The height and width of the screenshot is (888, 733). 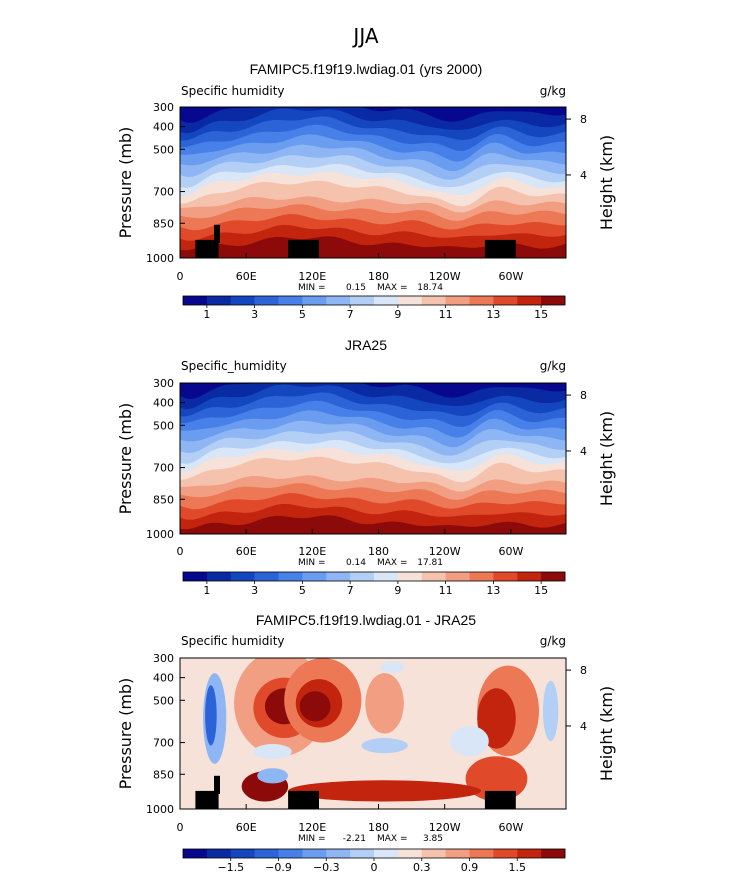 What do you see at coordinates (583, 726) in the screenshot?
I see `y2-tick-label: 4` at bounding box center [583, 726].